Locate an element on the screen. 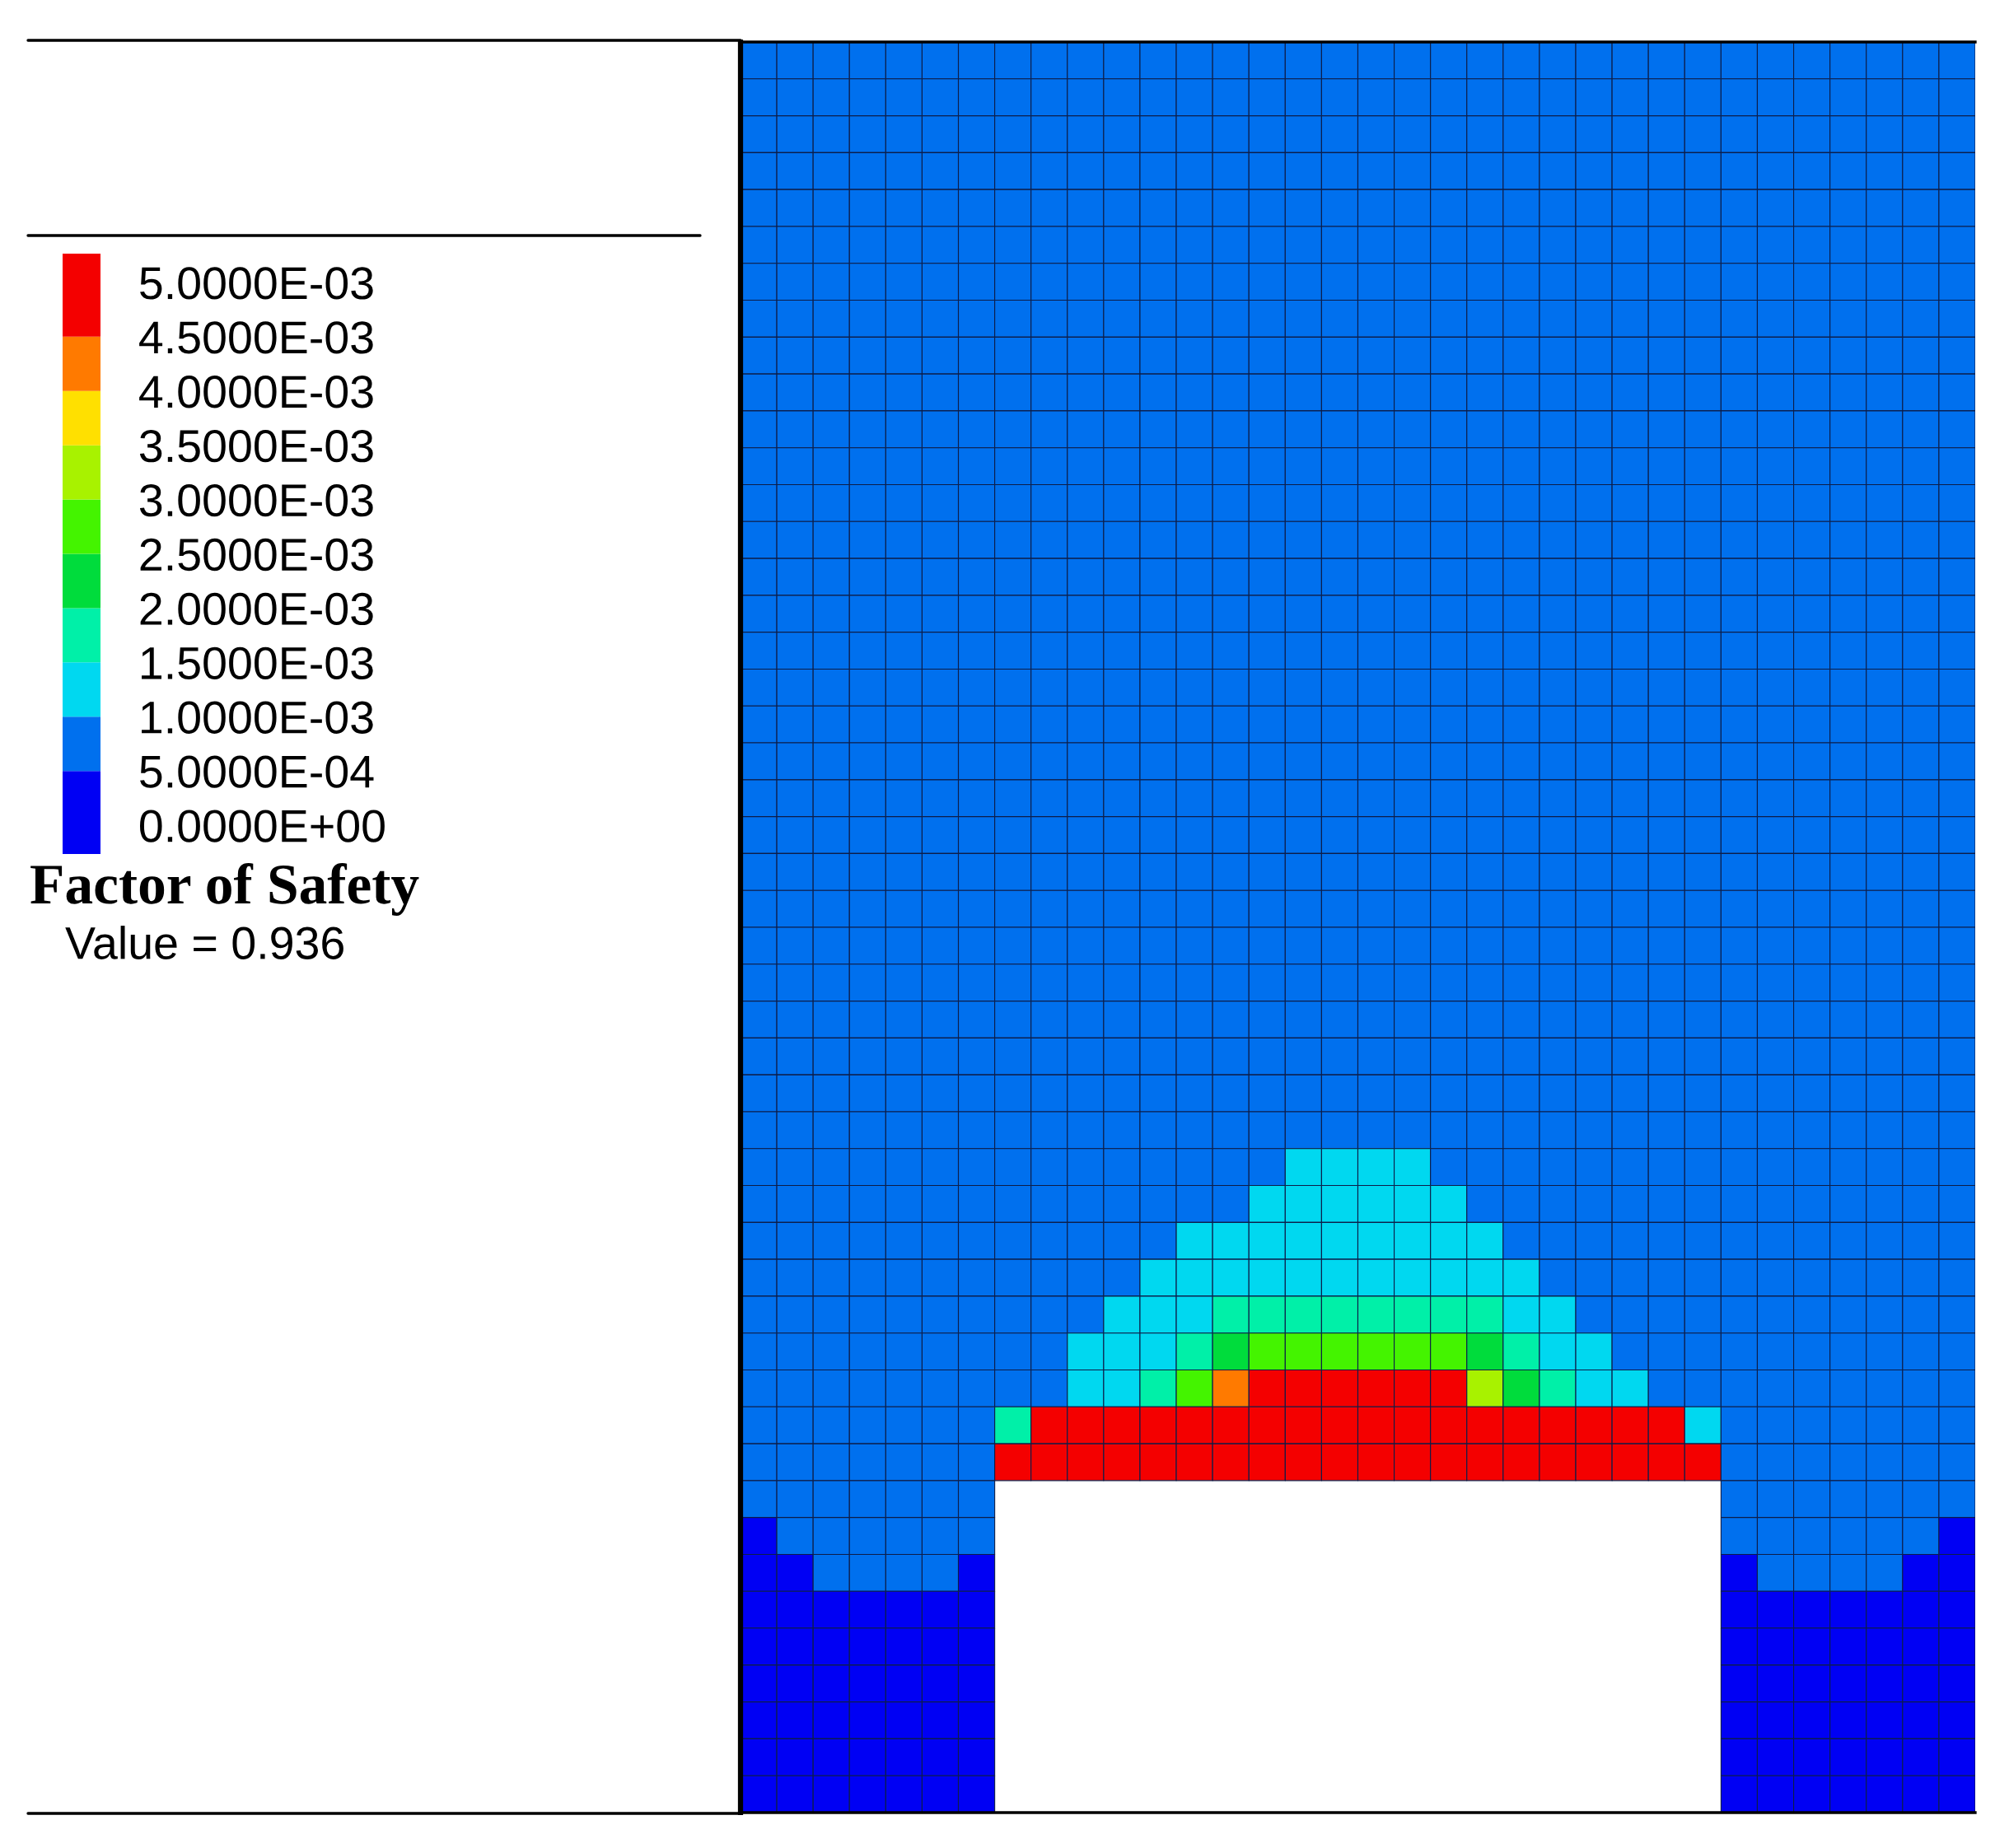  color-bar-label: 4.5000E-03 is located at coordinates (256, 337).